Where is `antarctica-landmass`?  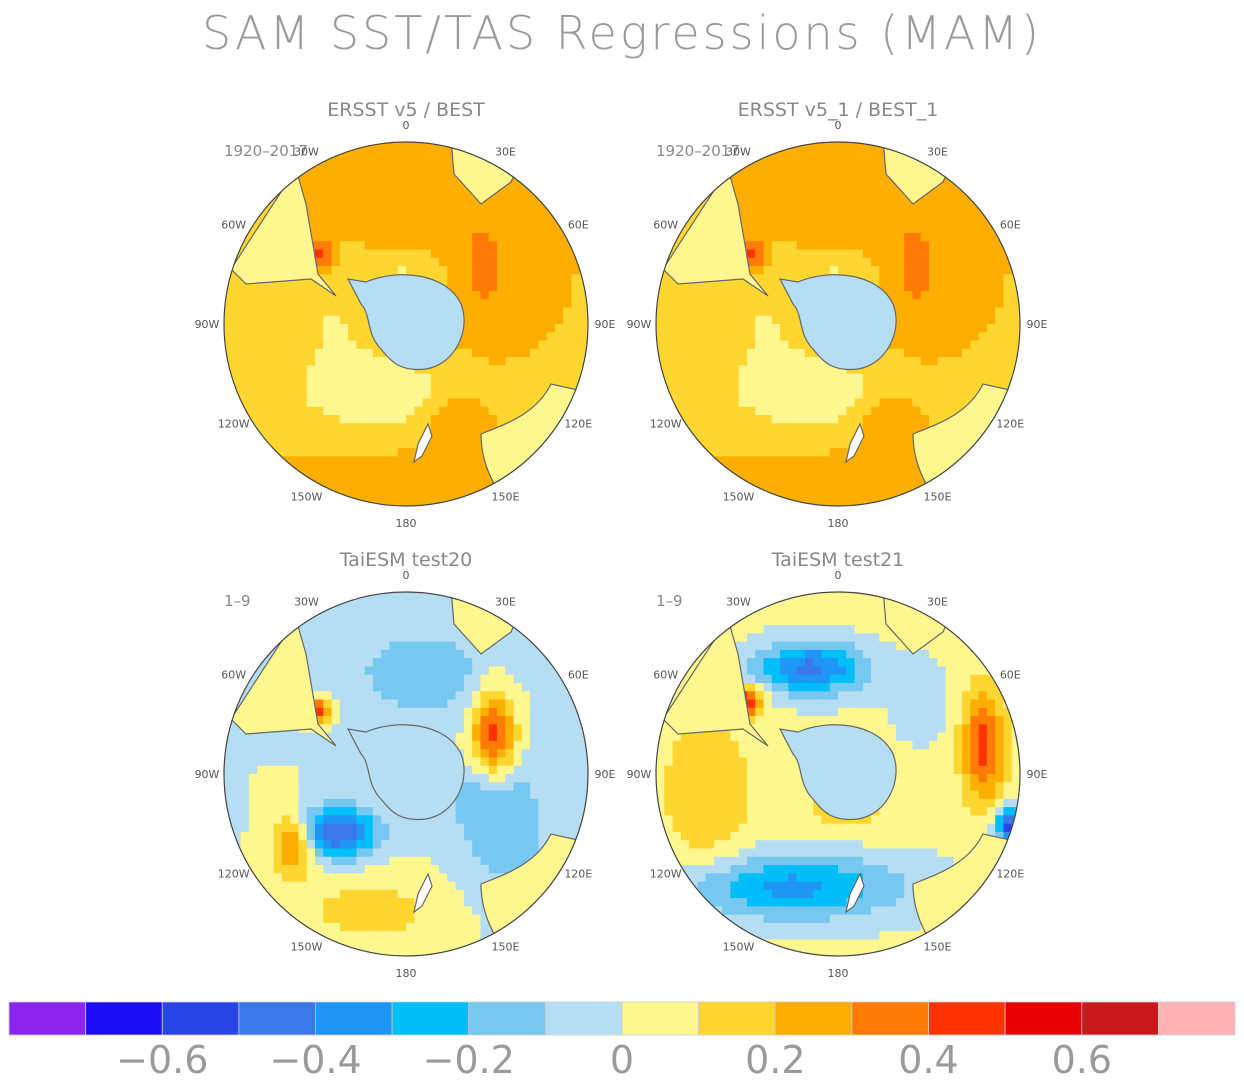 antarctica-landmass is located at coordinates (837, 322).